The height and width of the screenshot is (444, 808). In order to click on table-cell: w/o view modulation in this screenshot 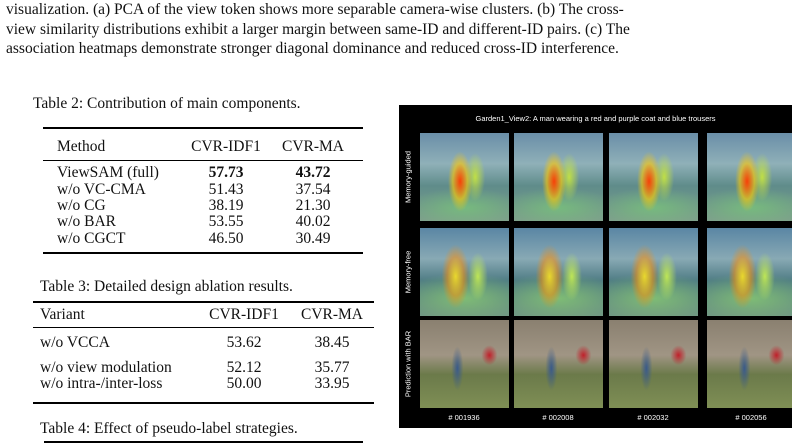, I will do `click(106, 367)`.